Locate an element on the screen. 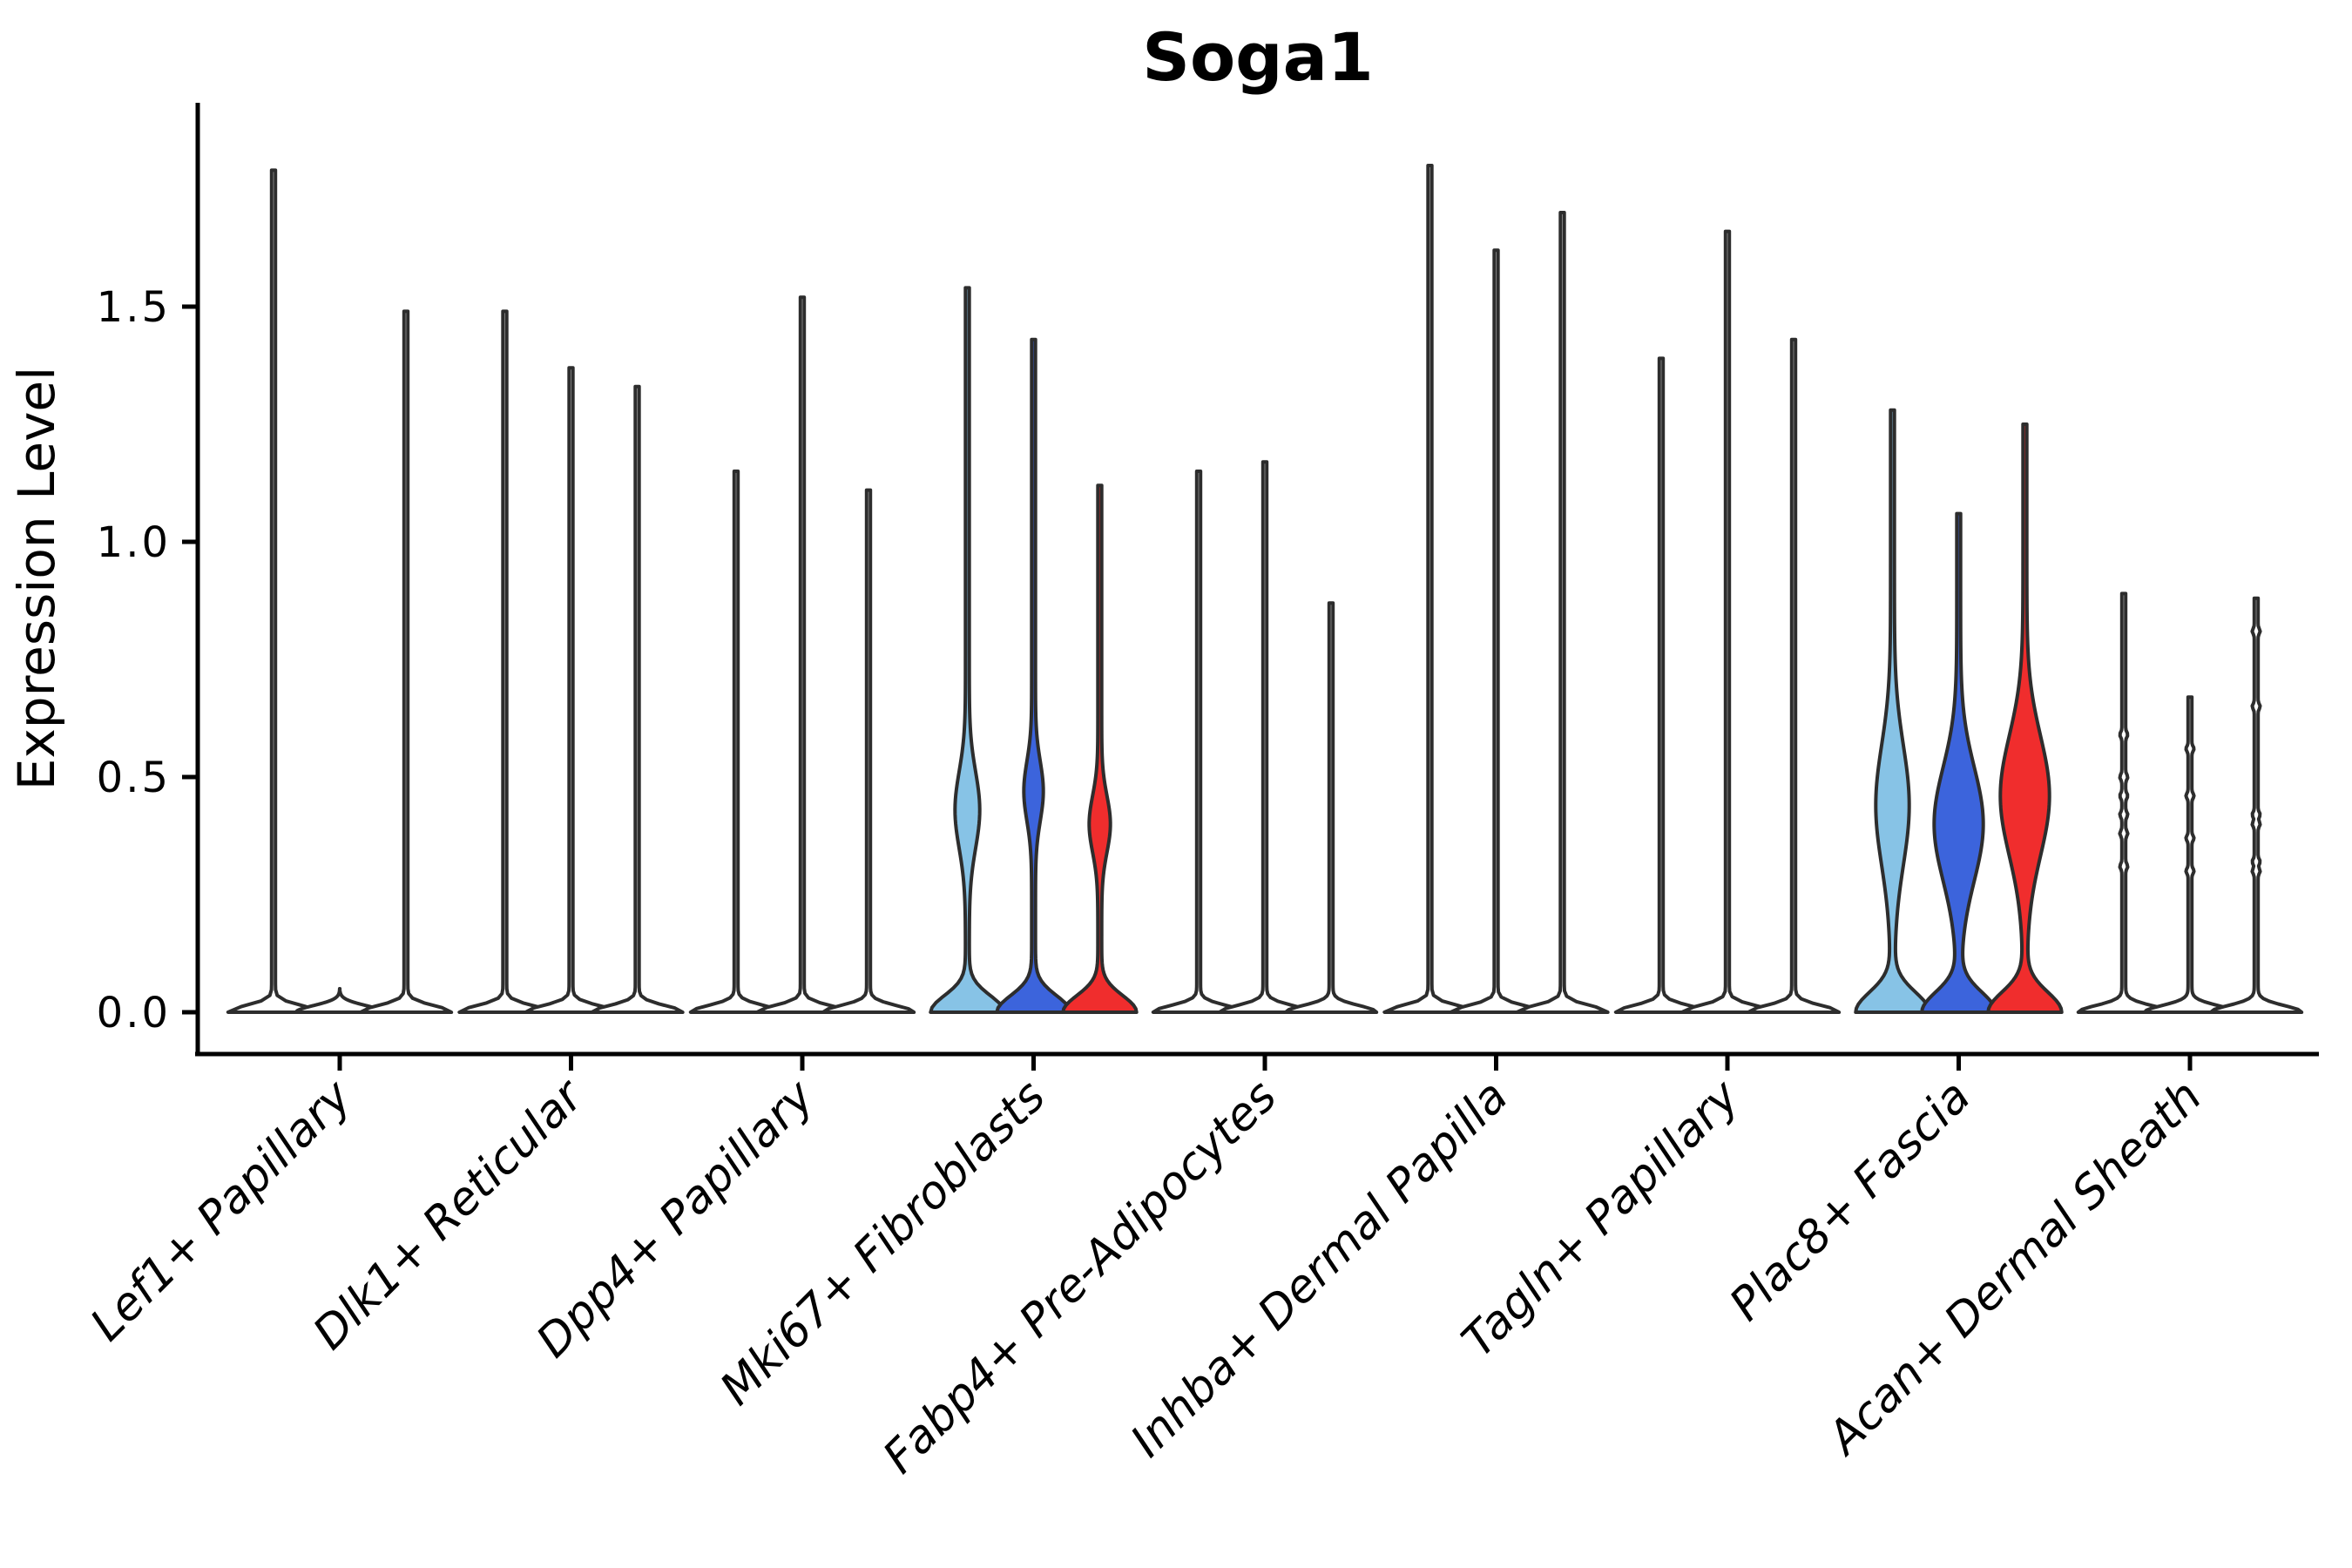 This screenshot has height=1568, width=2352. violin-mki67-fibroblasts-series1 is located at coordinates (967, 650).